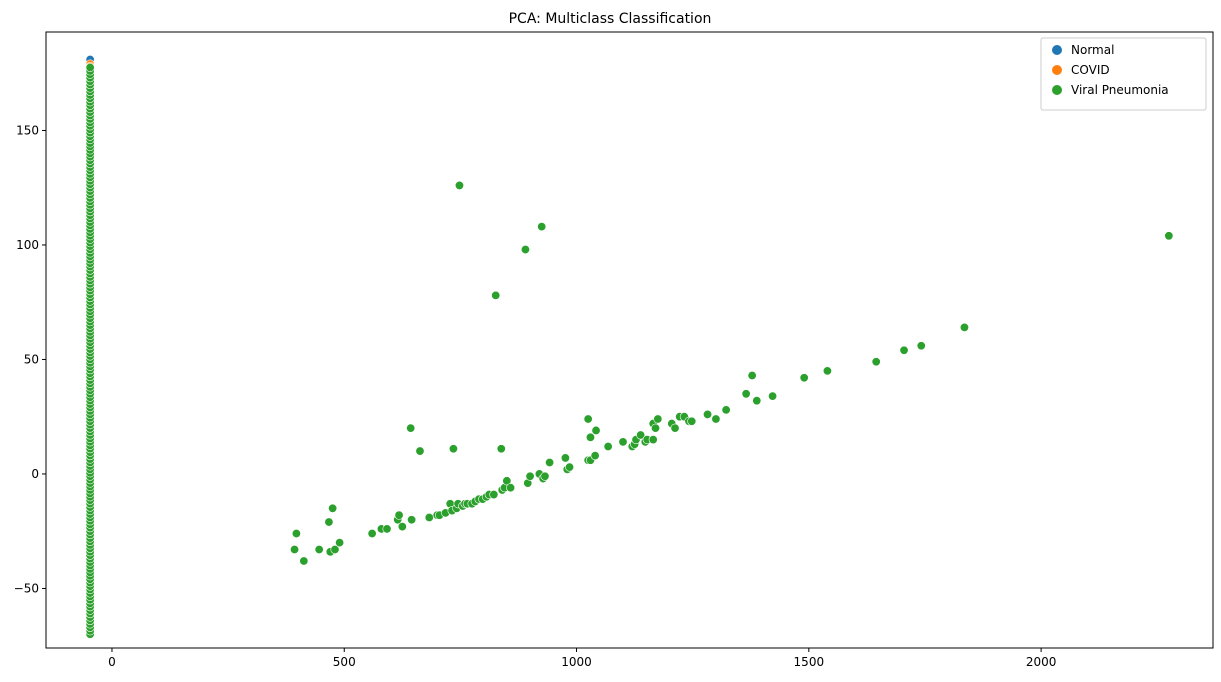  I want to click on legend-marker-covid, so click(1057, 70).